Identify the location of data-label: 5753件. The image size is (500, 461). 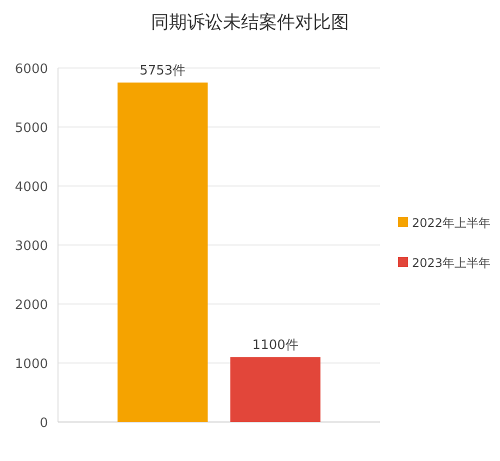
(163, 71).